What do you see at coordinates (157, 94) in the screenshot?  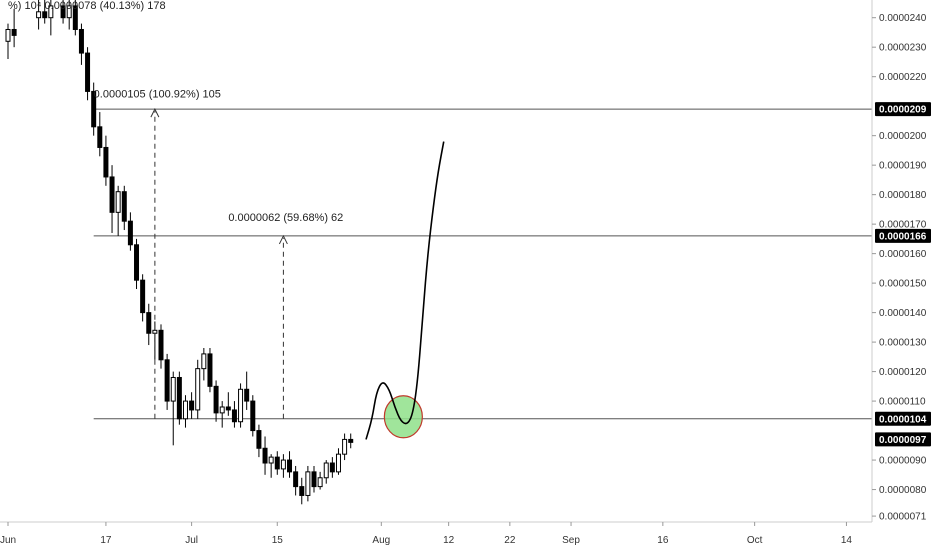 I see `measurement-label: 0.0000105 (100.92%) 105` at bounding box center [157, 94].